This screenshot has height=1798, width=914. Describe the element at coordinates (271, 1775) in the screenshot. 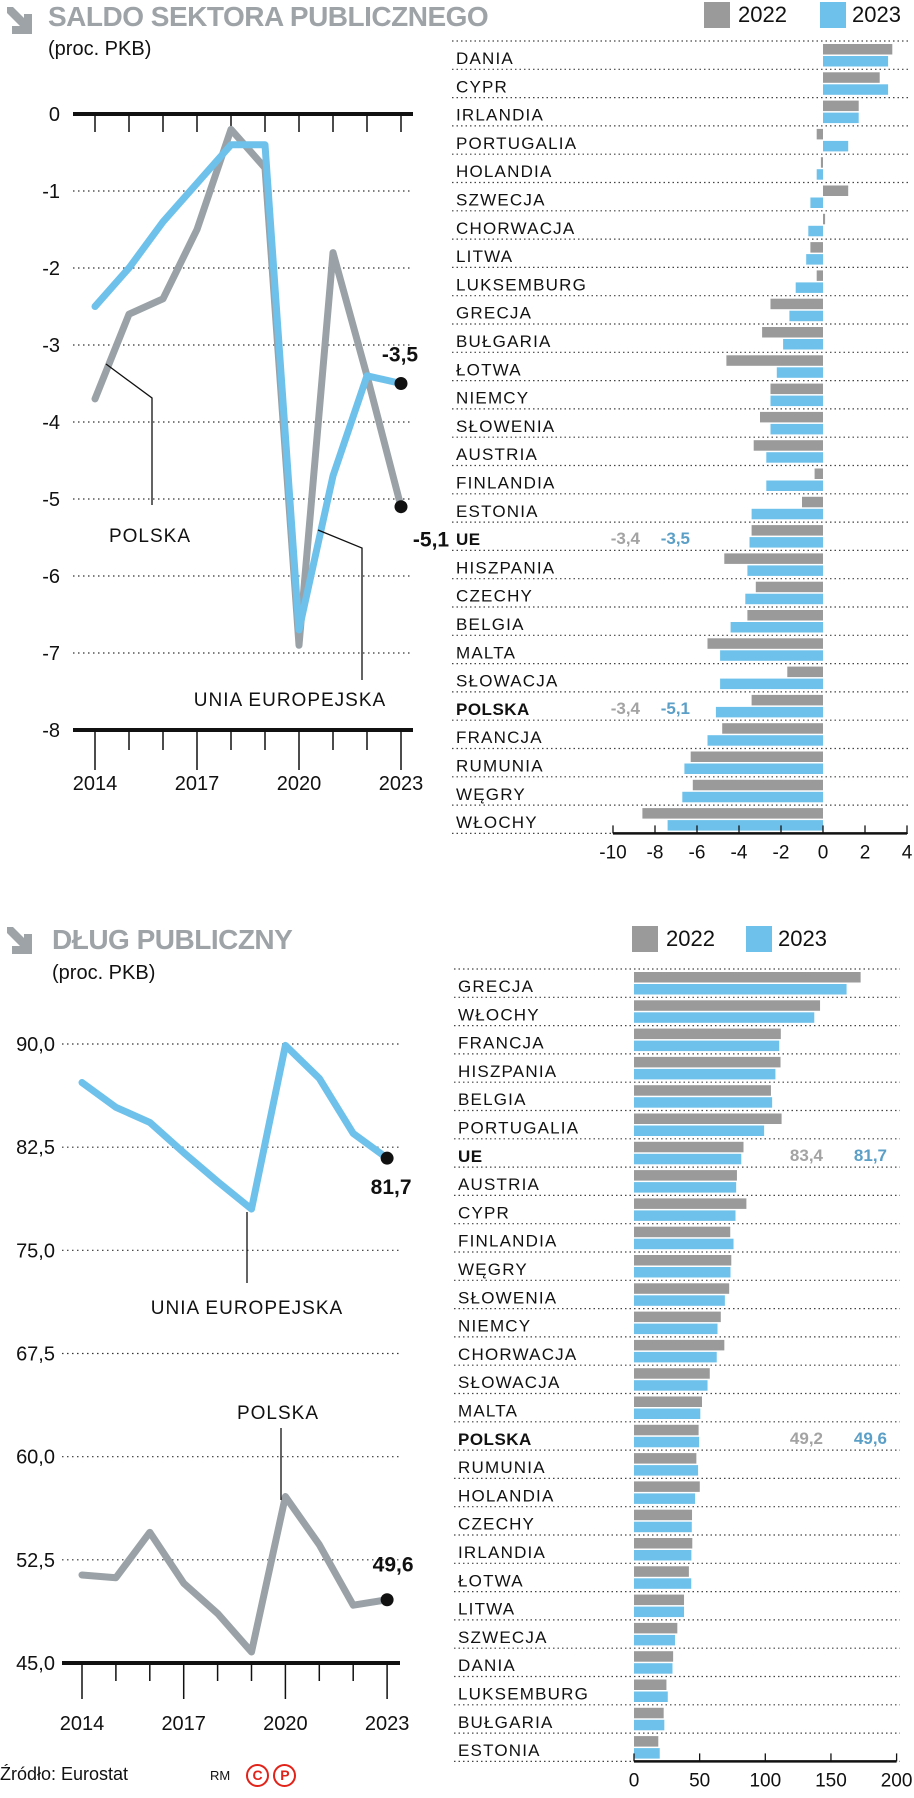

I see `copyright-logo: C P` at that location.